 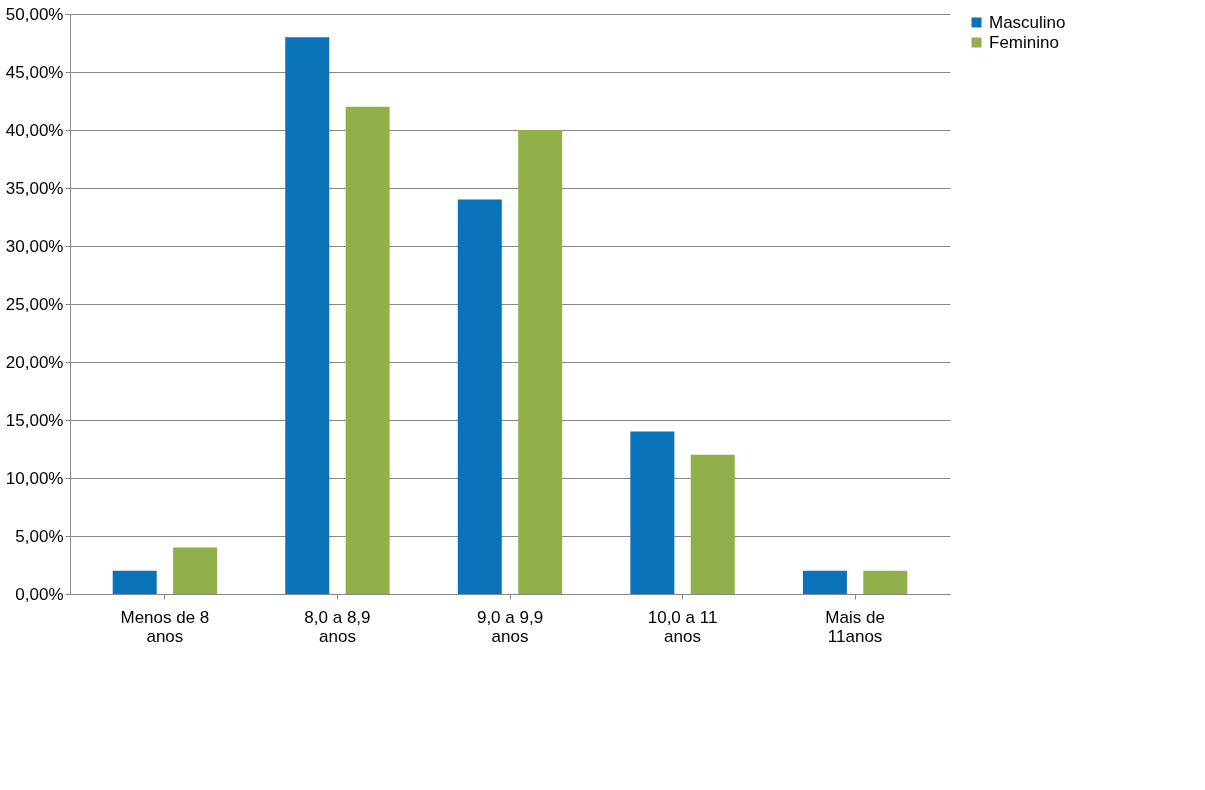 What do you see at coordinates (34, 72) in the screenshot?
I see `y-tick-label: 45,00%` at bounding box center [34, 72].